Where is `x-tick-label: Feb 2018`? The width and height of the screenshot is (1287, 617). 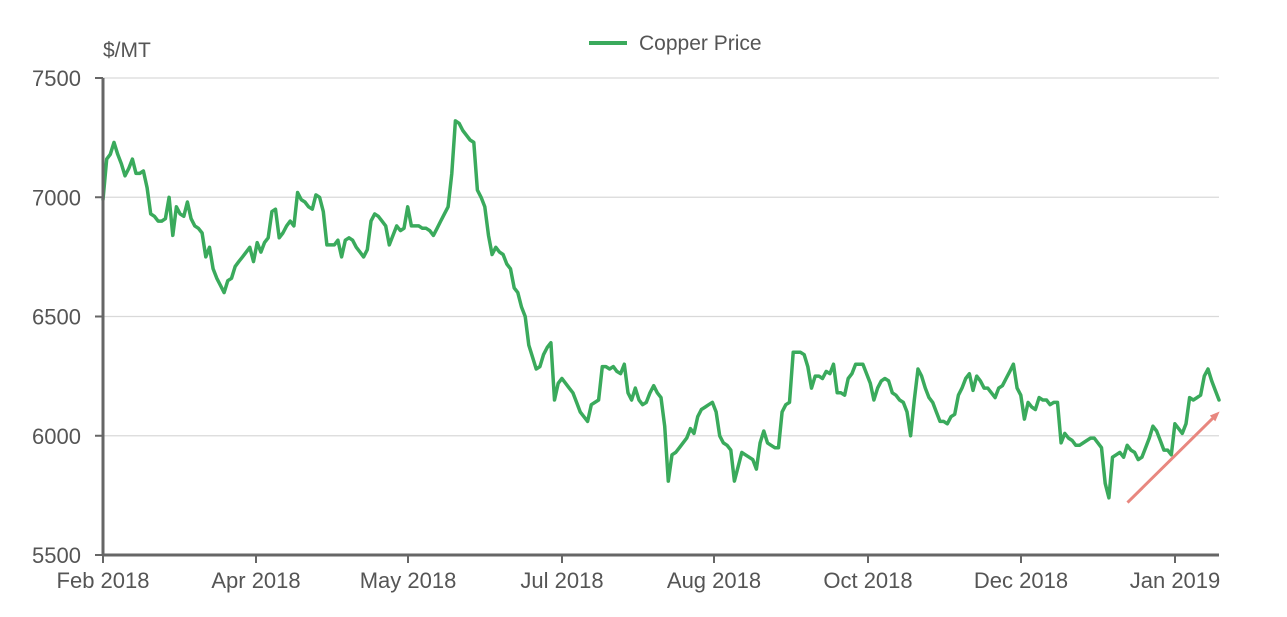 x-tick-label: Feb 2018 is located at coordinates (103, 580).